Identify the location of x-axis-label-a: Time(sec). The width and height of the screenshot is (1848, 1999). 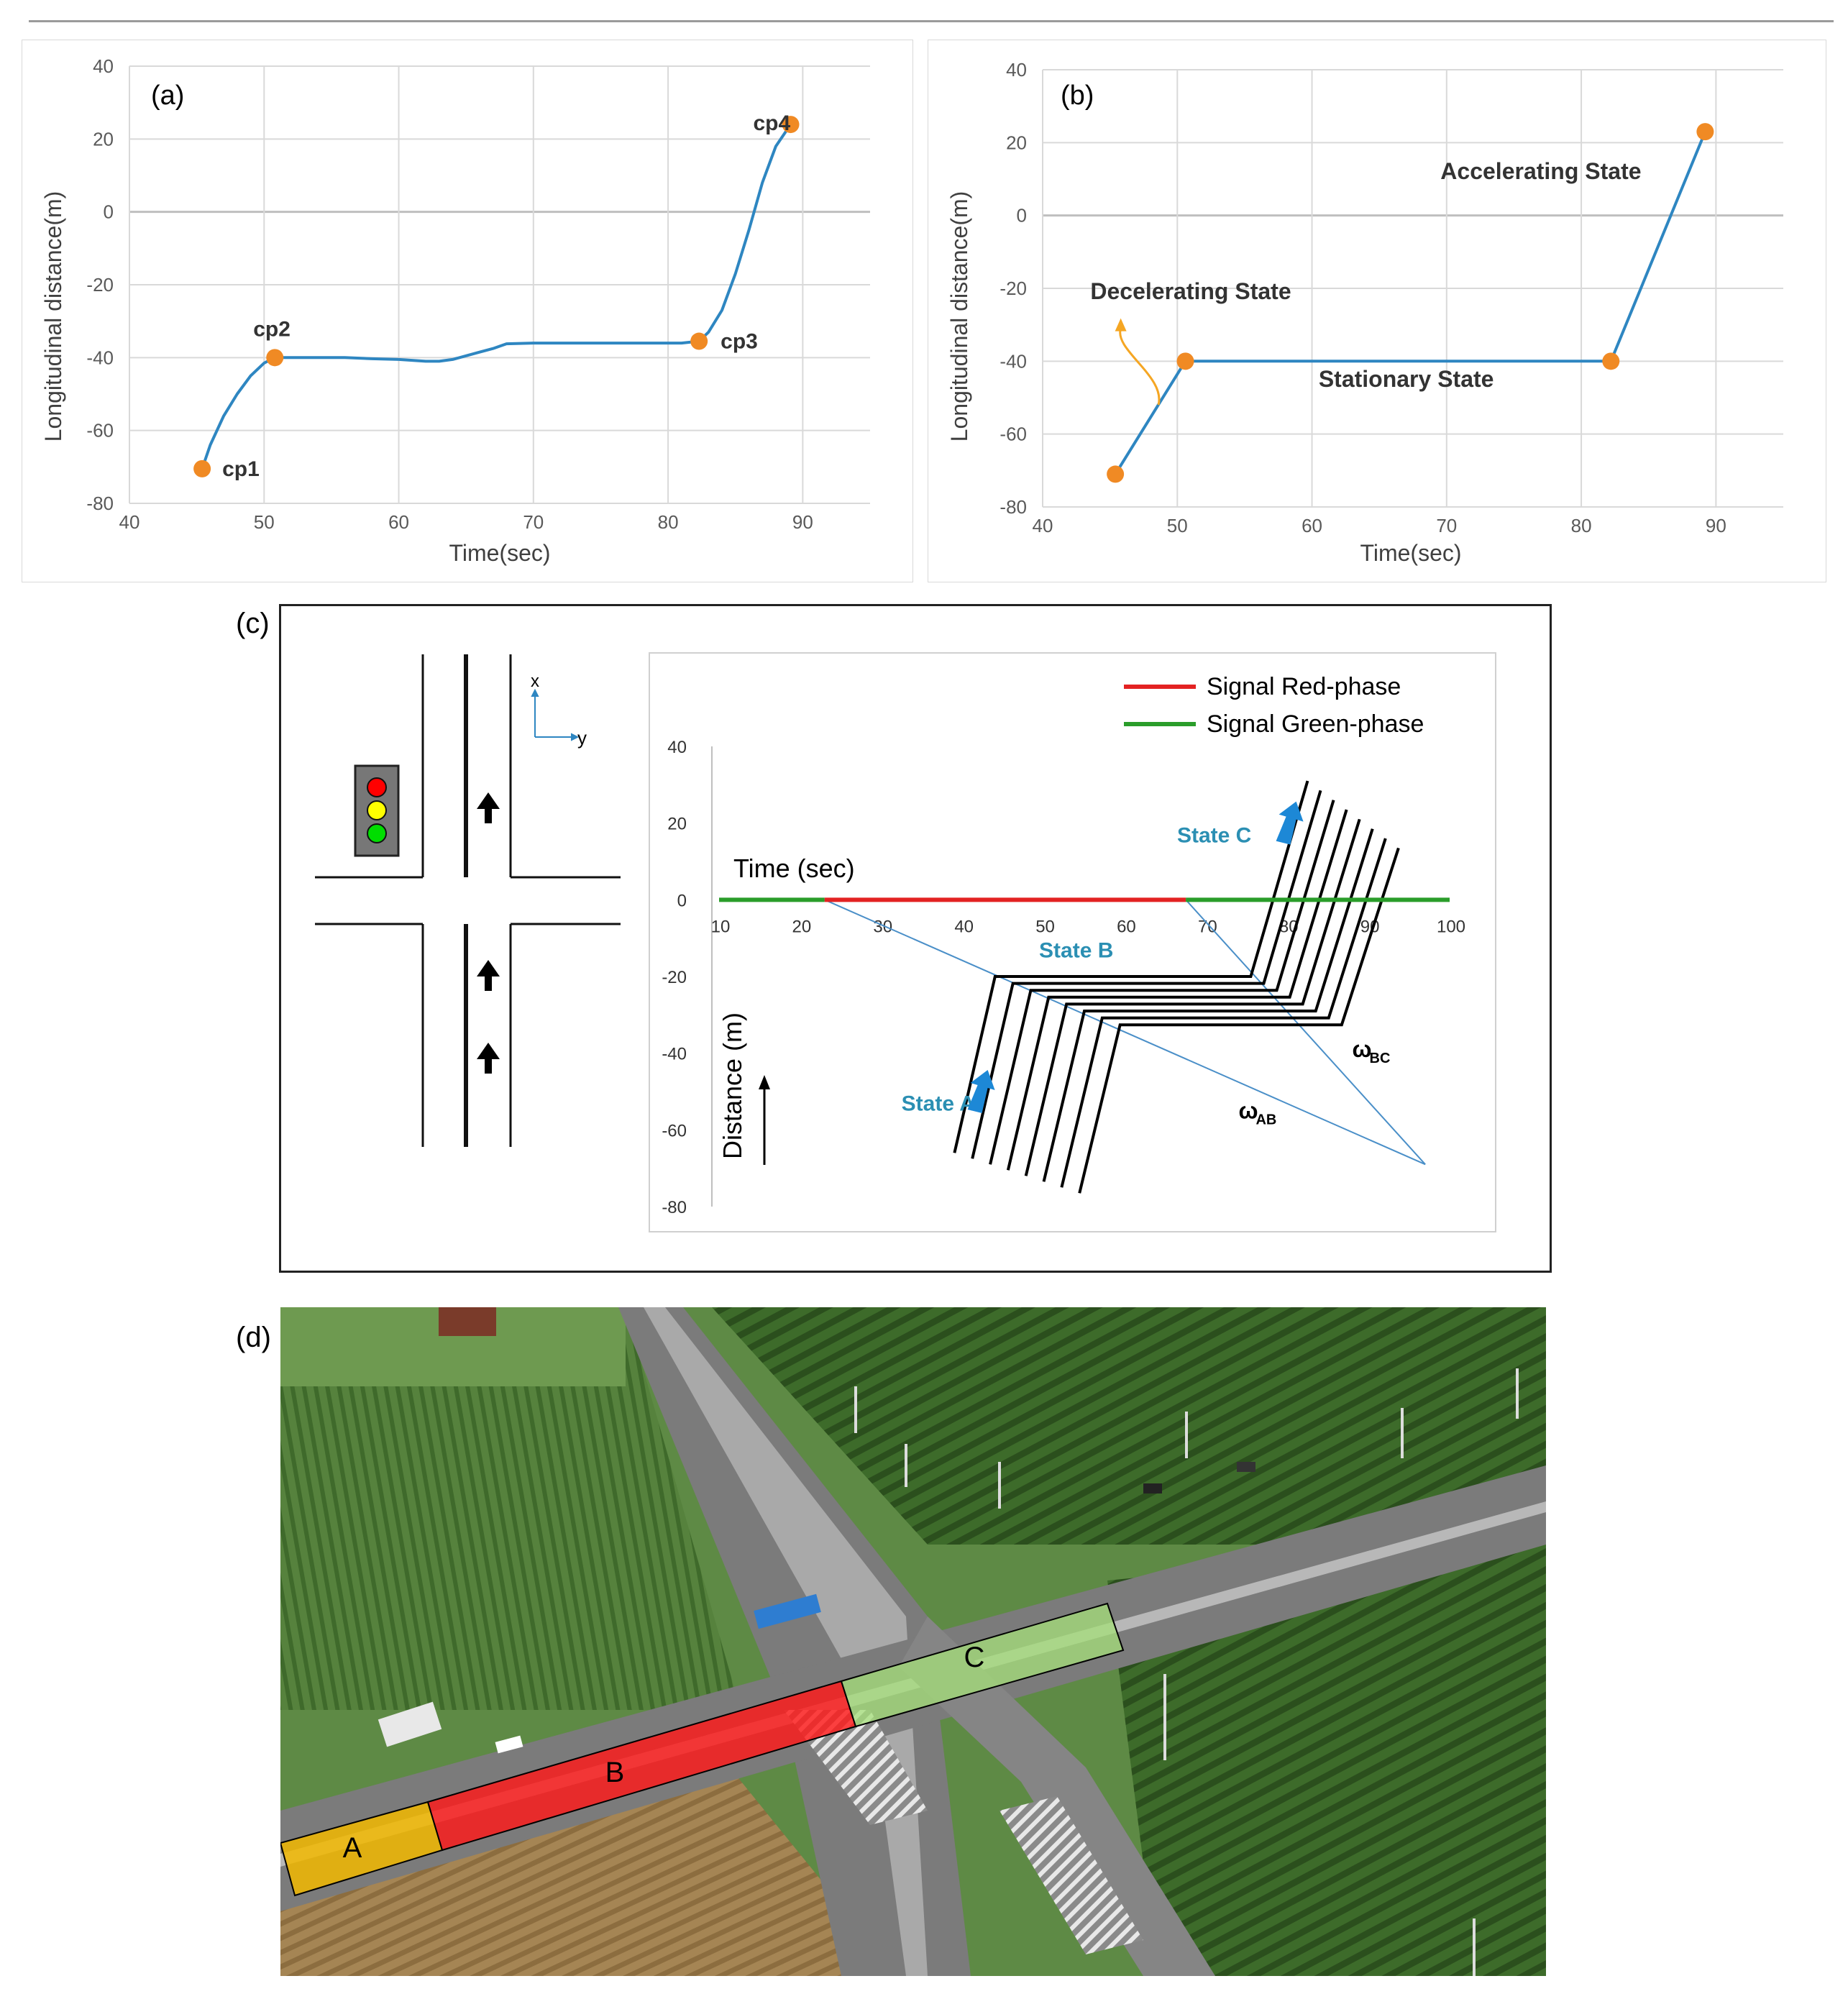
(499, 553).